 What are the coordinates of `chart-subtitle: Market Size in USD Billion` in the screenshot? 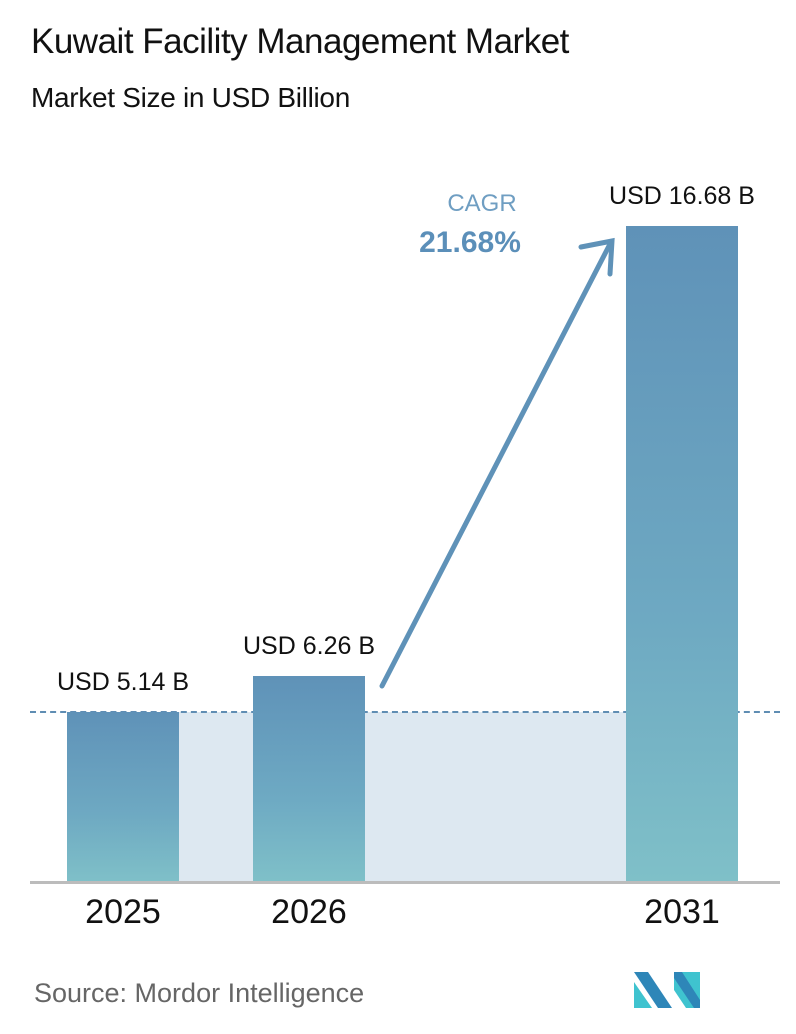 It's located at (190, 97).